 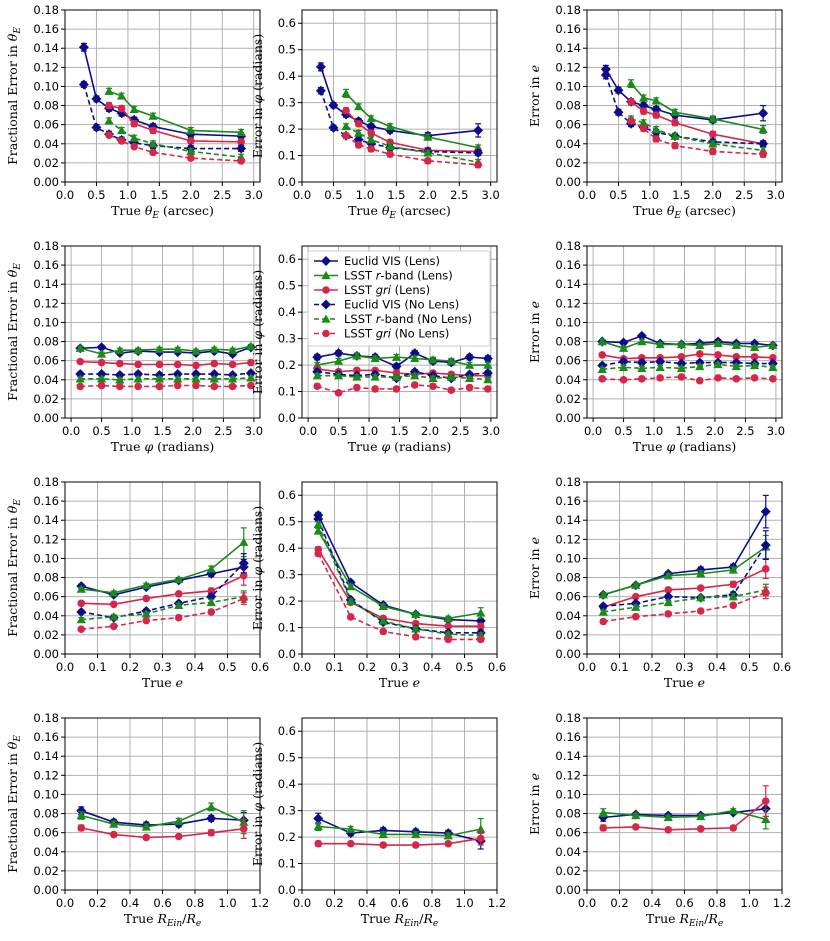 I want to click on series-euclid_nolens, so click(x=684, y=109).